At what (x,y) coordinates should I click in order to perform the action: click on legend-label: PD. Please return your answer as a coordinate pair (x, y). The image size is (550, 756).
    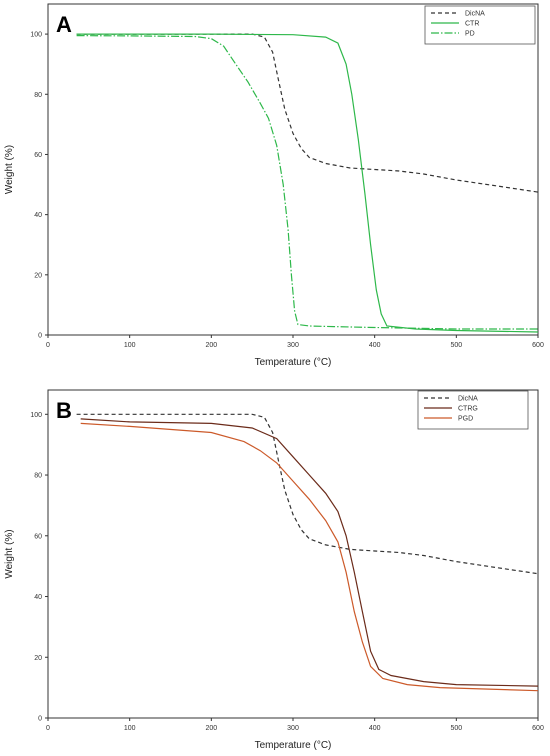
    Looking at the image, I should click on (470, 34).